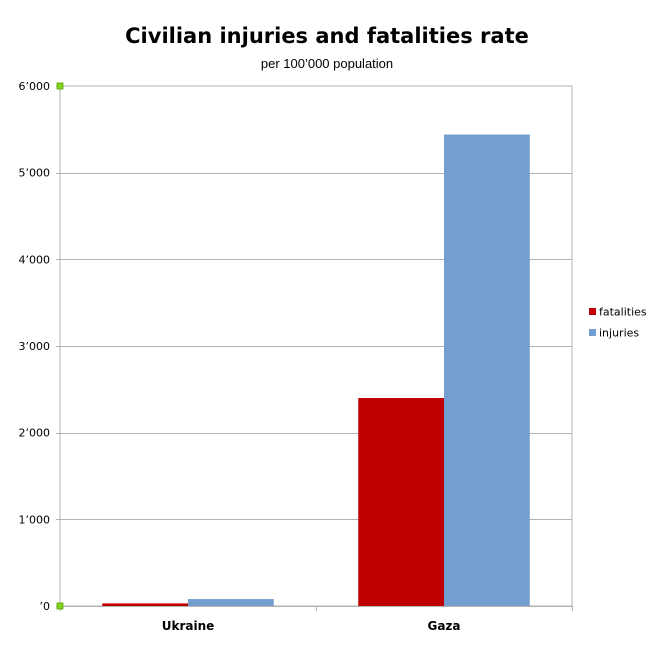 The width and height of the screenshot is (654, 645). I want to click on chart-subtitle: per 100’000 population, so click(327, 63).